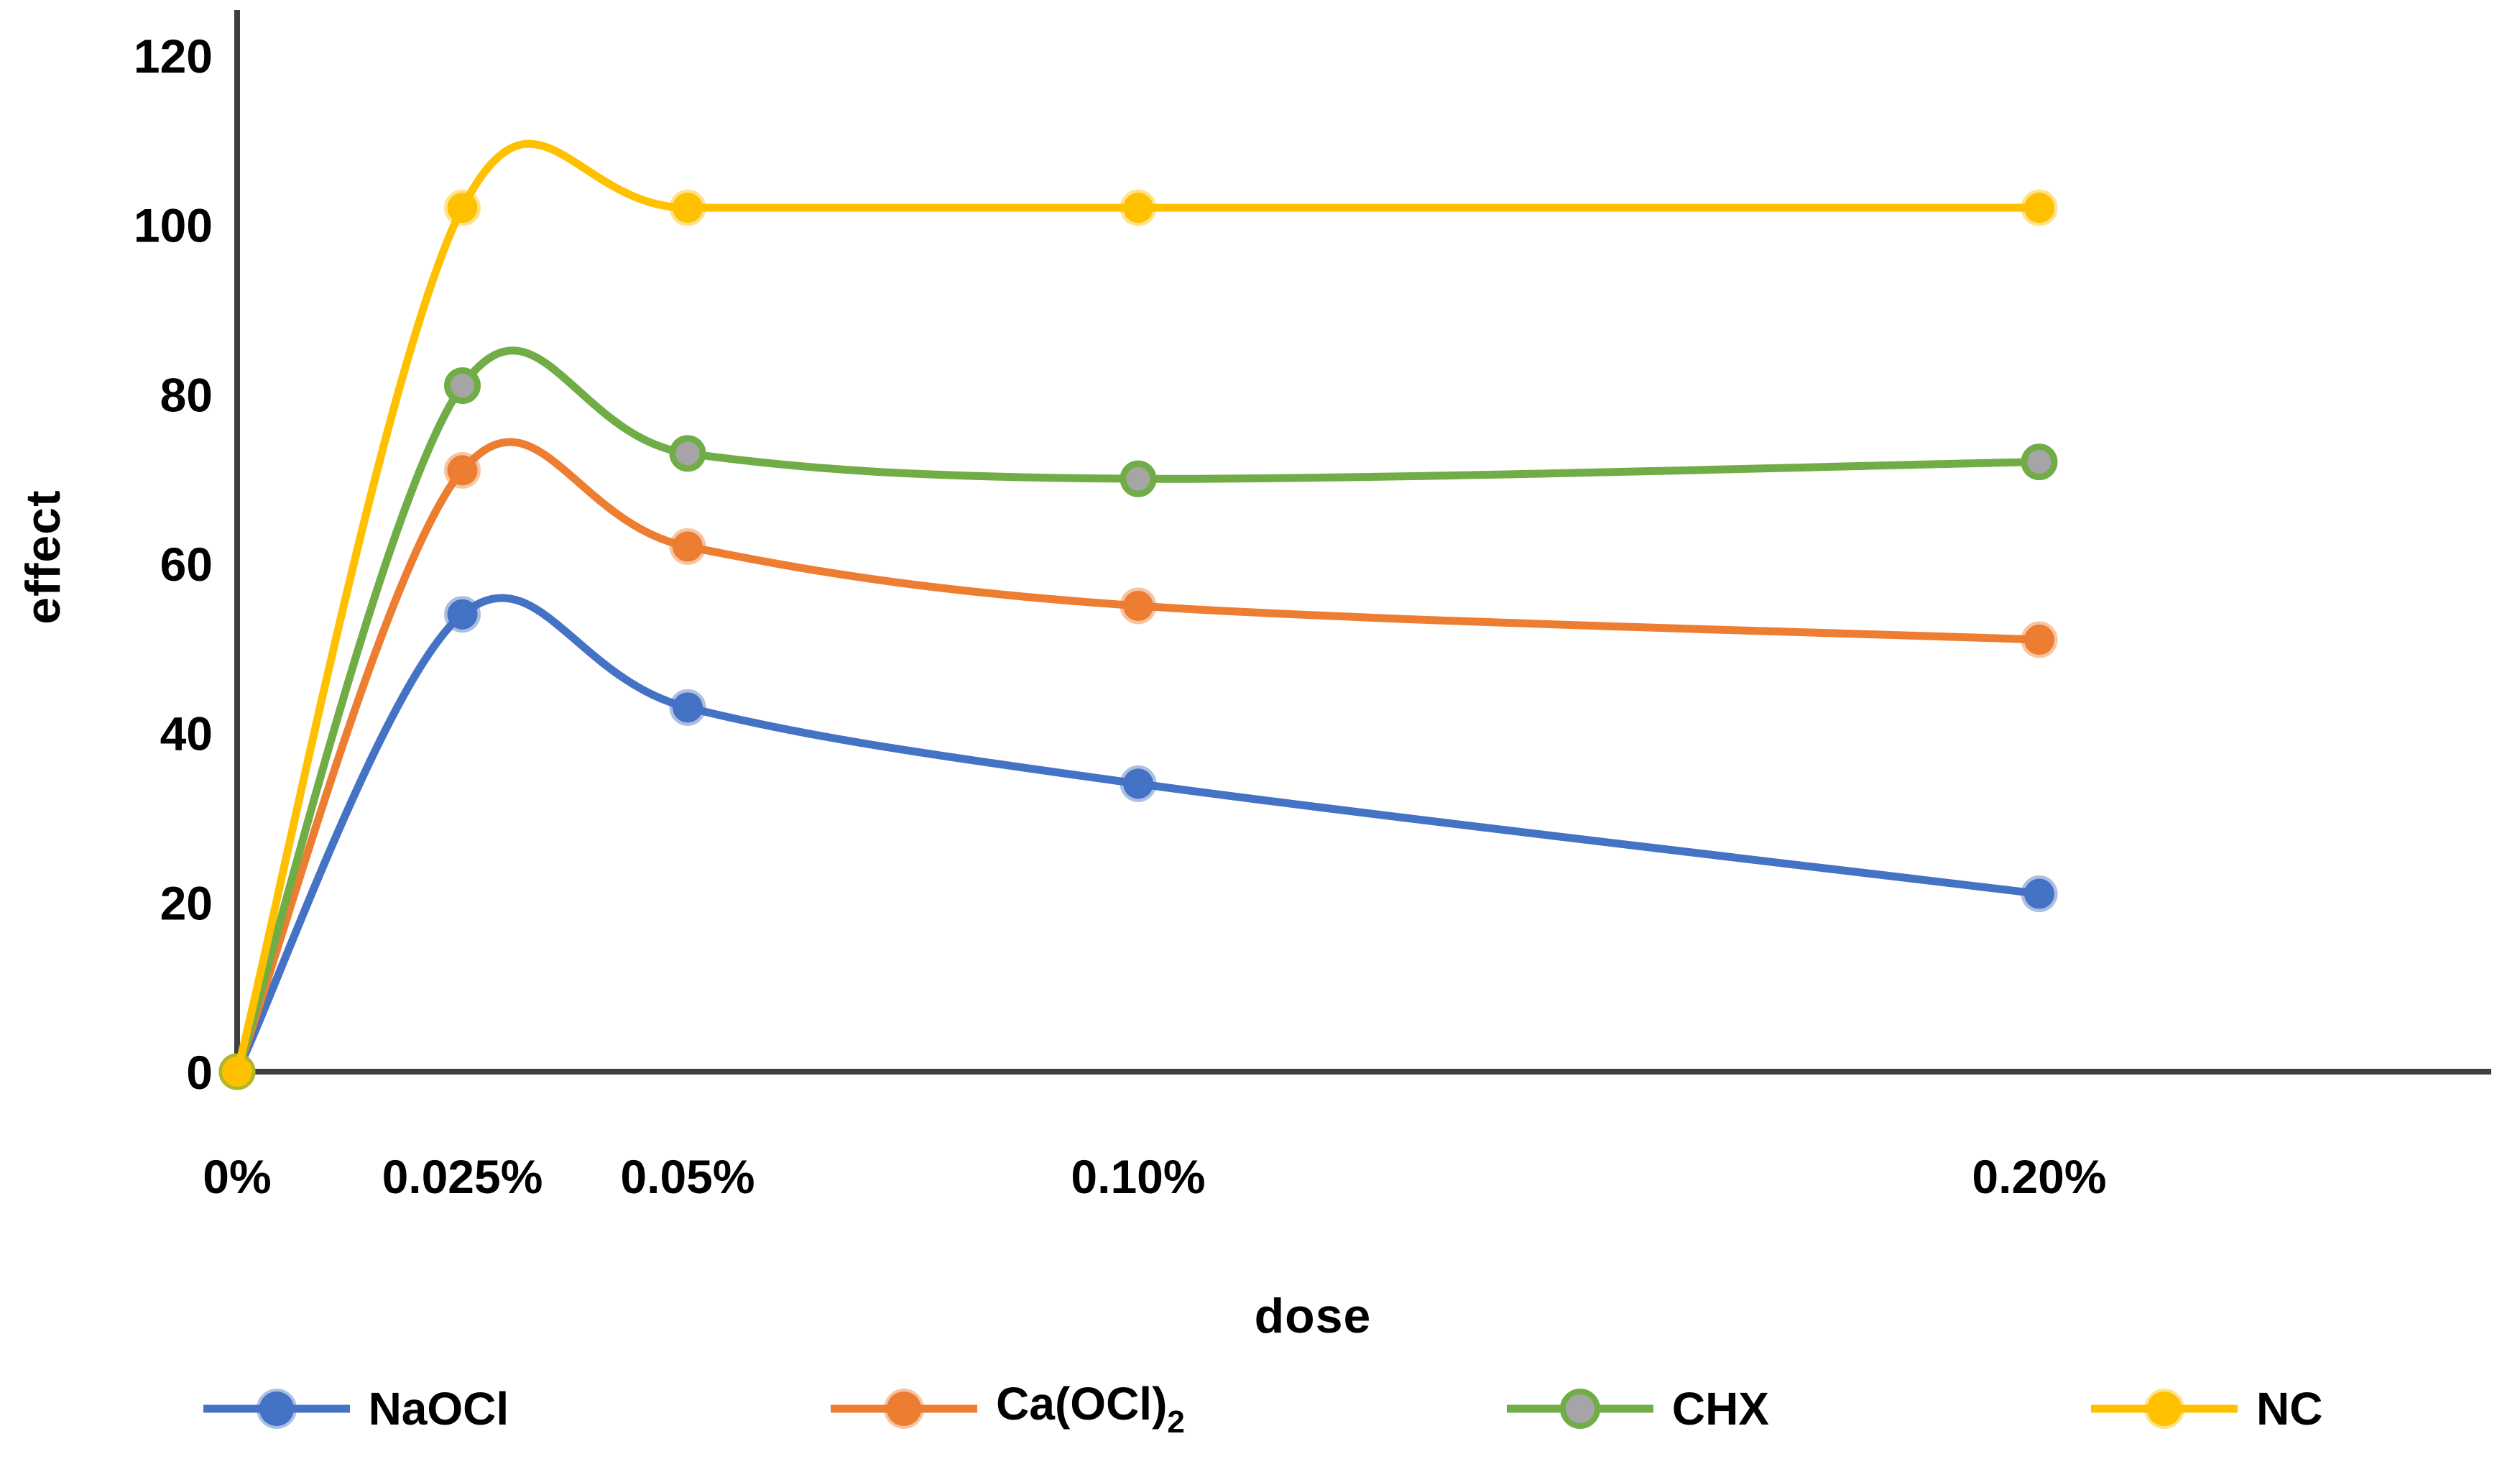 This screenshot has height=1472, width=2520. Describe the element at coordinates (1138, 1176) in the screenshot. I see `x-tick-label: 0.10%` at that location.